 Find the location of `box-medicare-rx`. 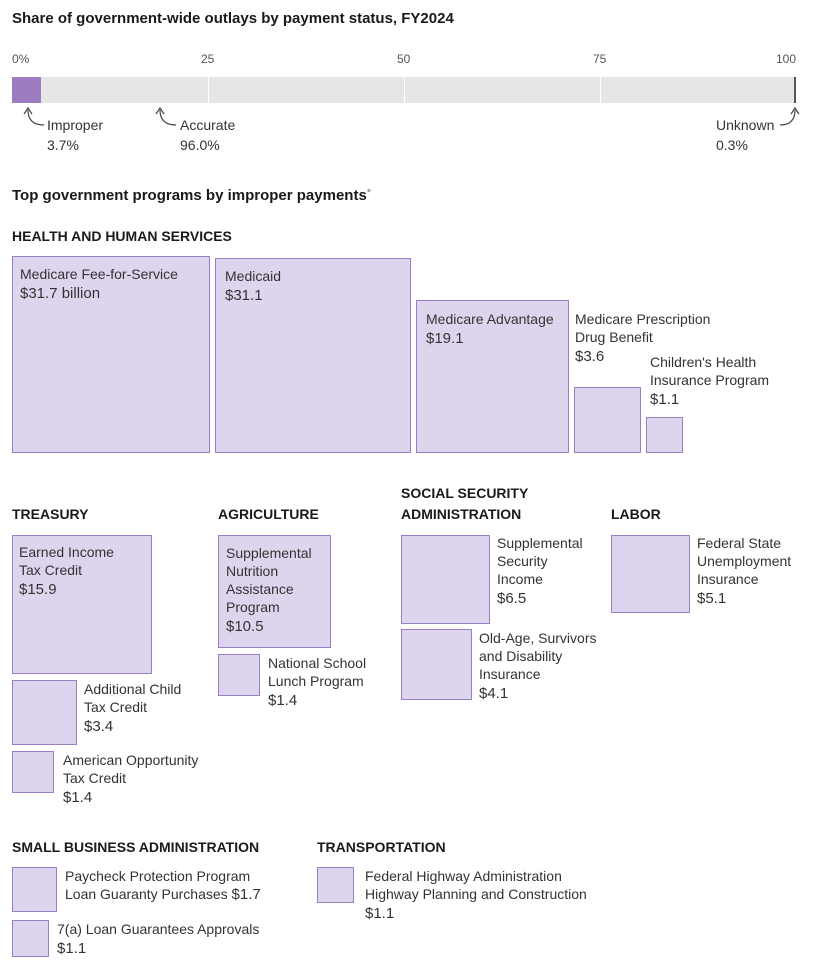

box-medicare-rx is located at coordinates (607, 420).